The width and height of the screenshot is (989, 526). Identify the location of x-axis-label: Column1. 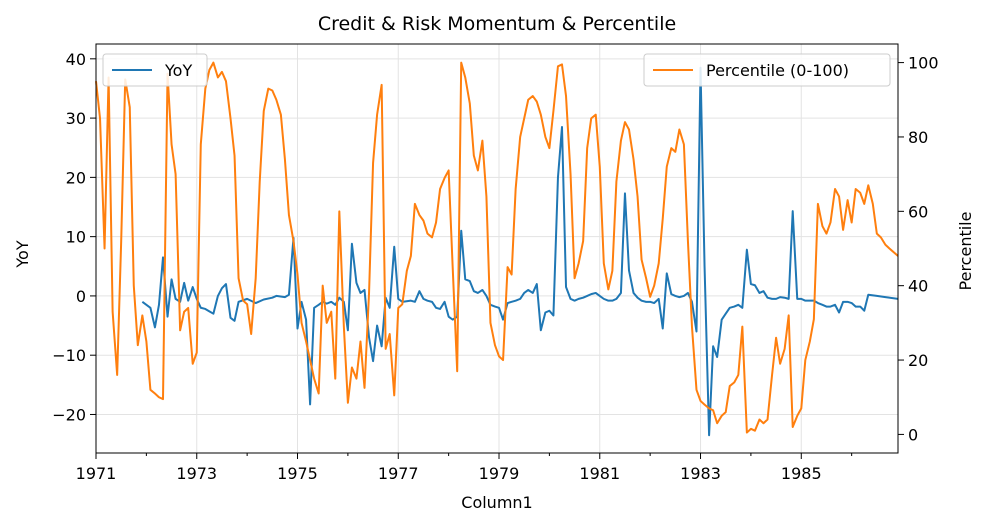
(496, 502).